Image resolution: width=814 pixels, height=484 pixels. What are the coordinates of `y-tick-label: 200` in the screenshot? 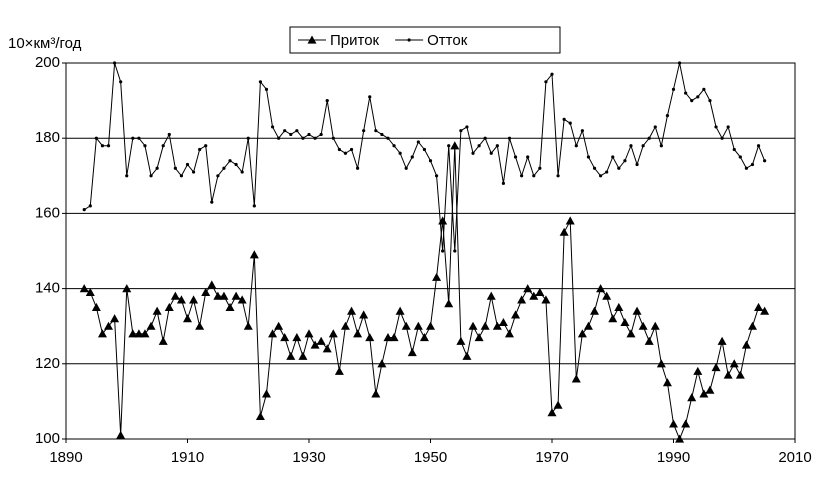 It's located at (47, 62).